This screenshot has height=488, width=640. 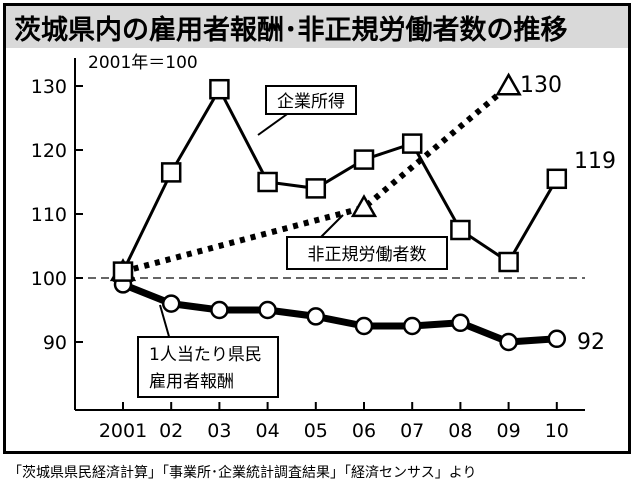 What do you see at coordinates (460, 431) in the screenshot?
I see `x-tick-label-08: 08` at bounding box center [460, 431].